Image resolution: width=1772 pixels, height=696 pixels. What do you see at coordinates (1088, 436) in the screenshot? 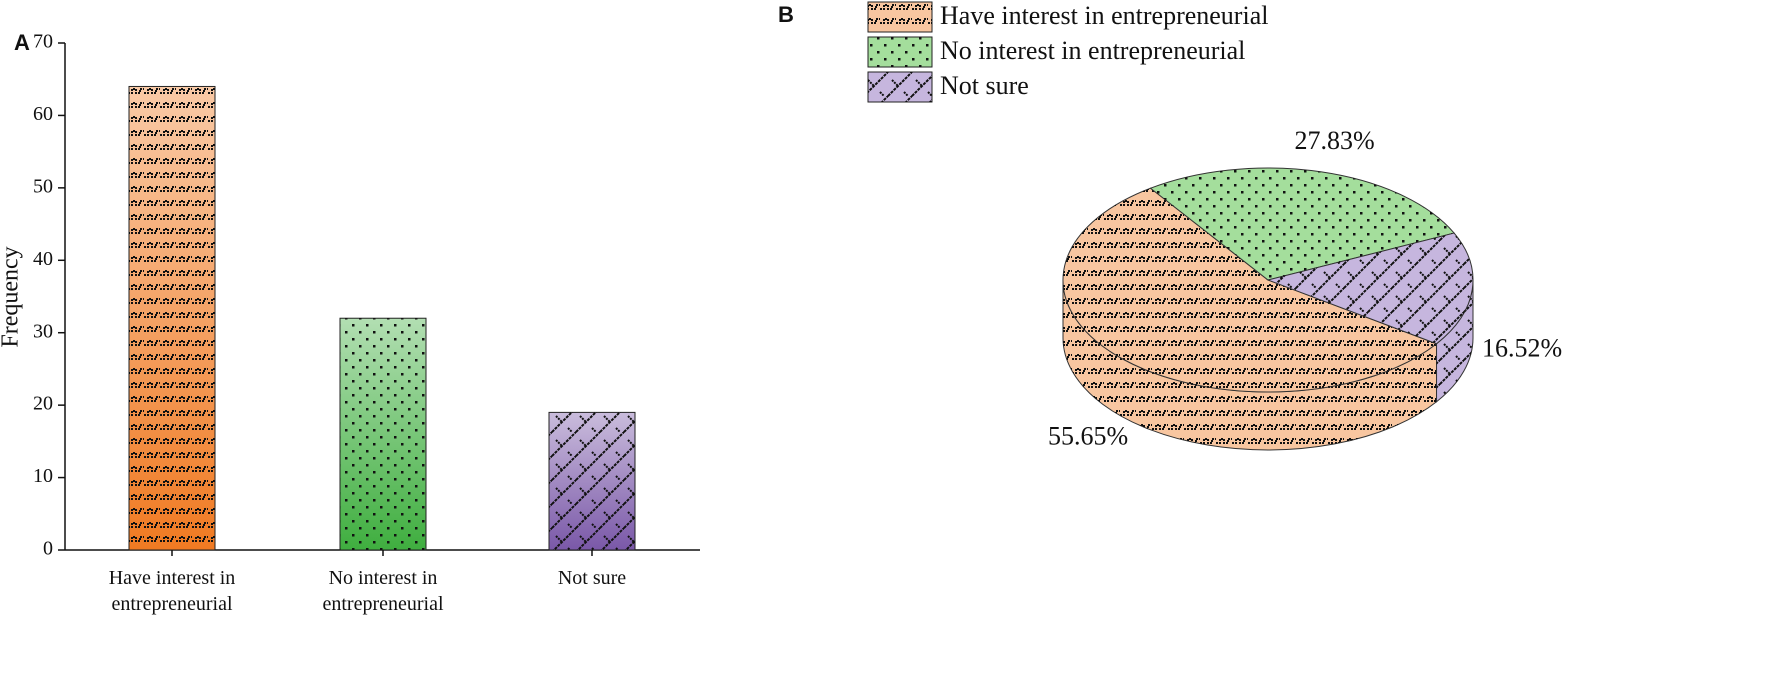
I see `pie-value-label: 55.65%` at bounding box center [1088, 436].